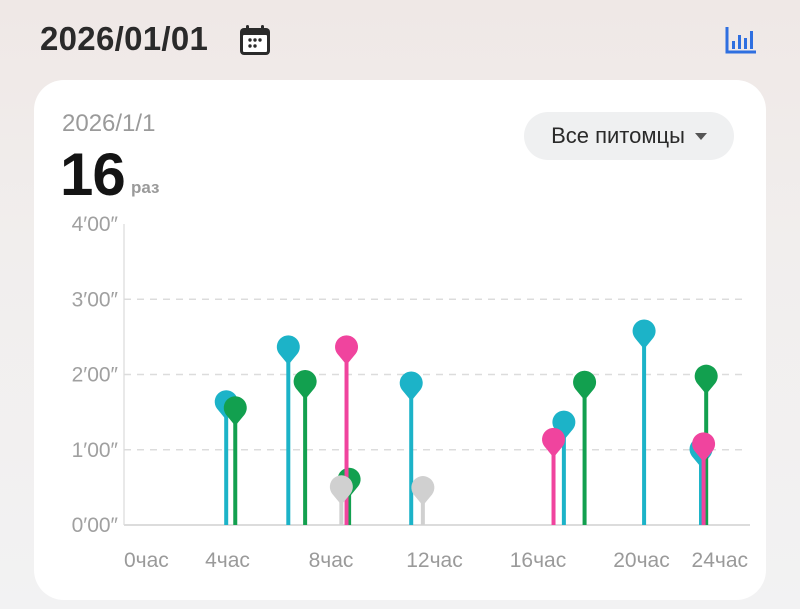 This screenshot has height=609, width=800. What do you see at coordinates (720, 560) in the screenshot?
I see `x-tick-label: 24час` at bounding box center [720, 560].